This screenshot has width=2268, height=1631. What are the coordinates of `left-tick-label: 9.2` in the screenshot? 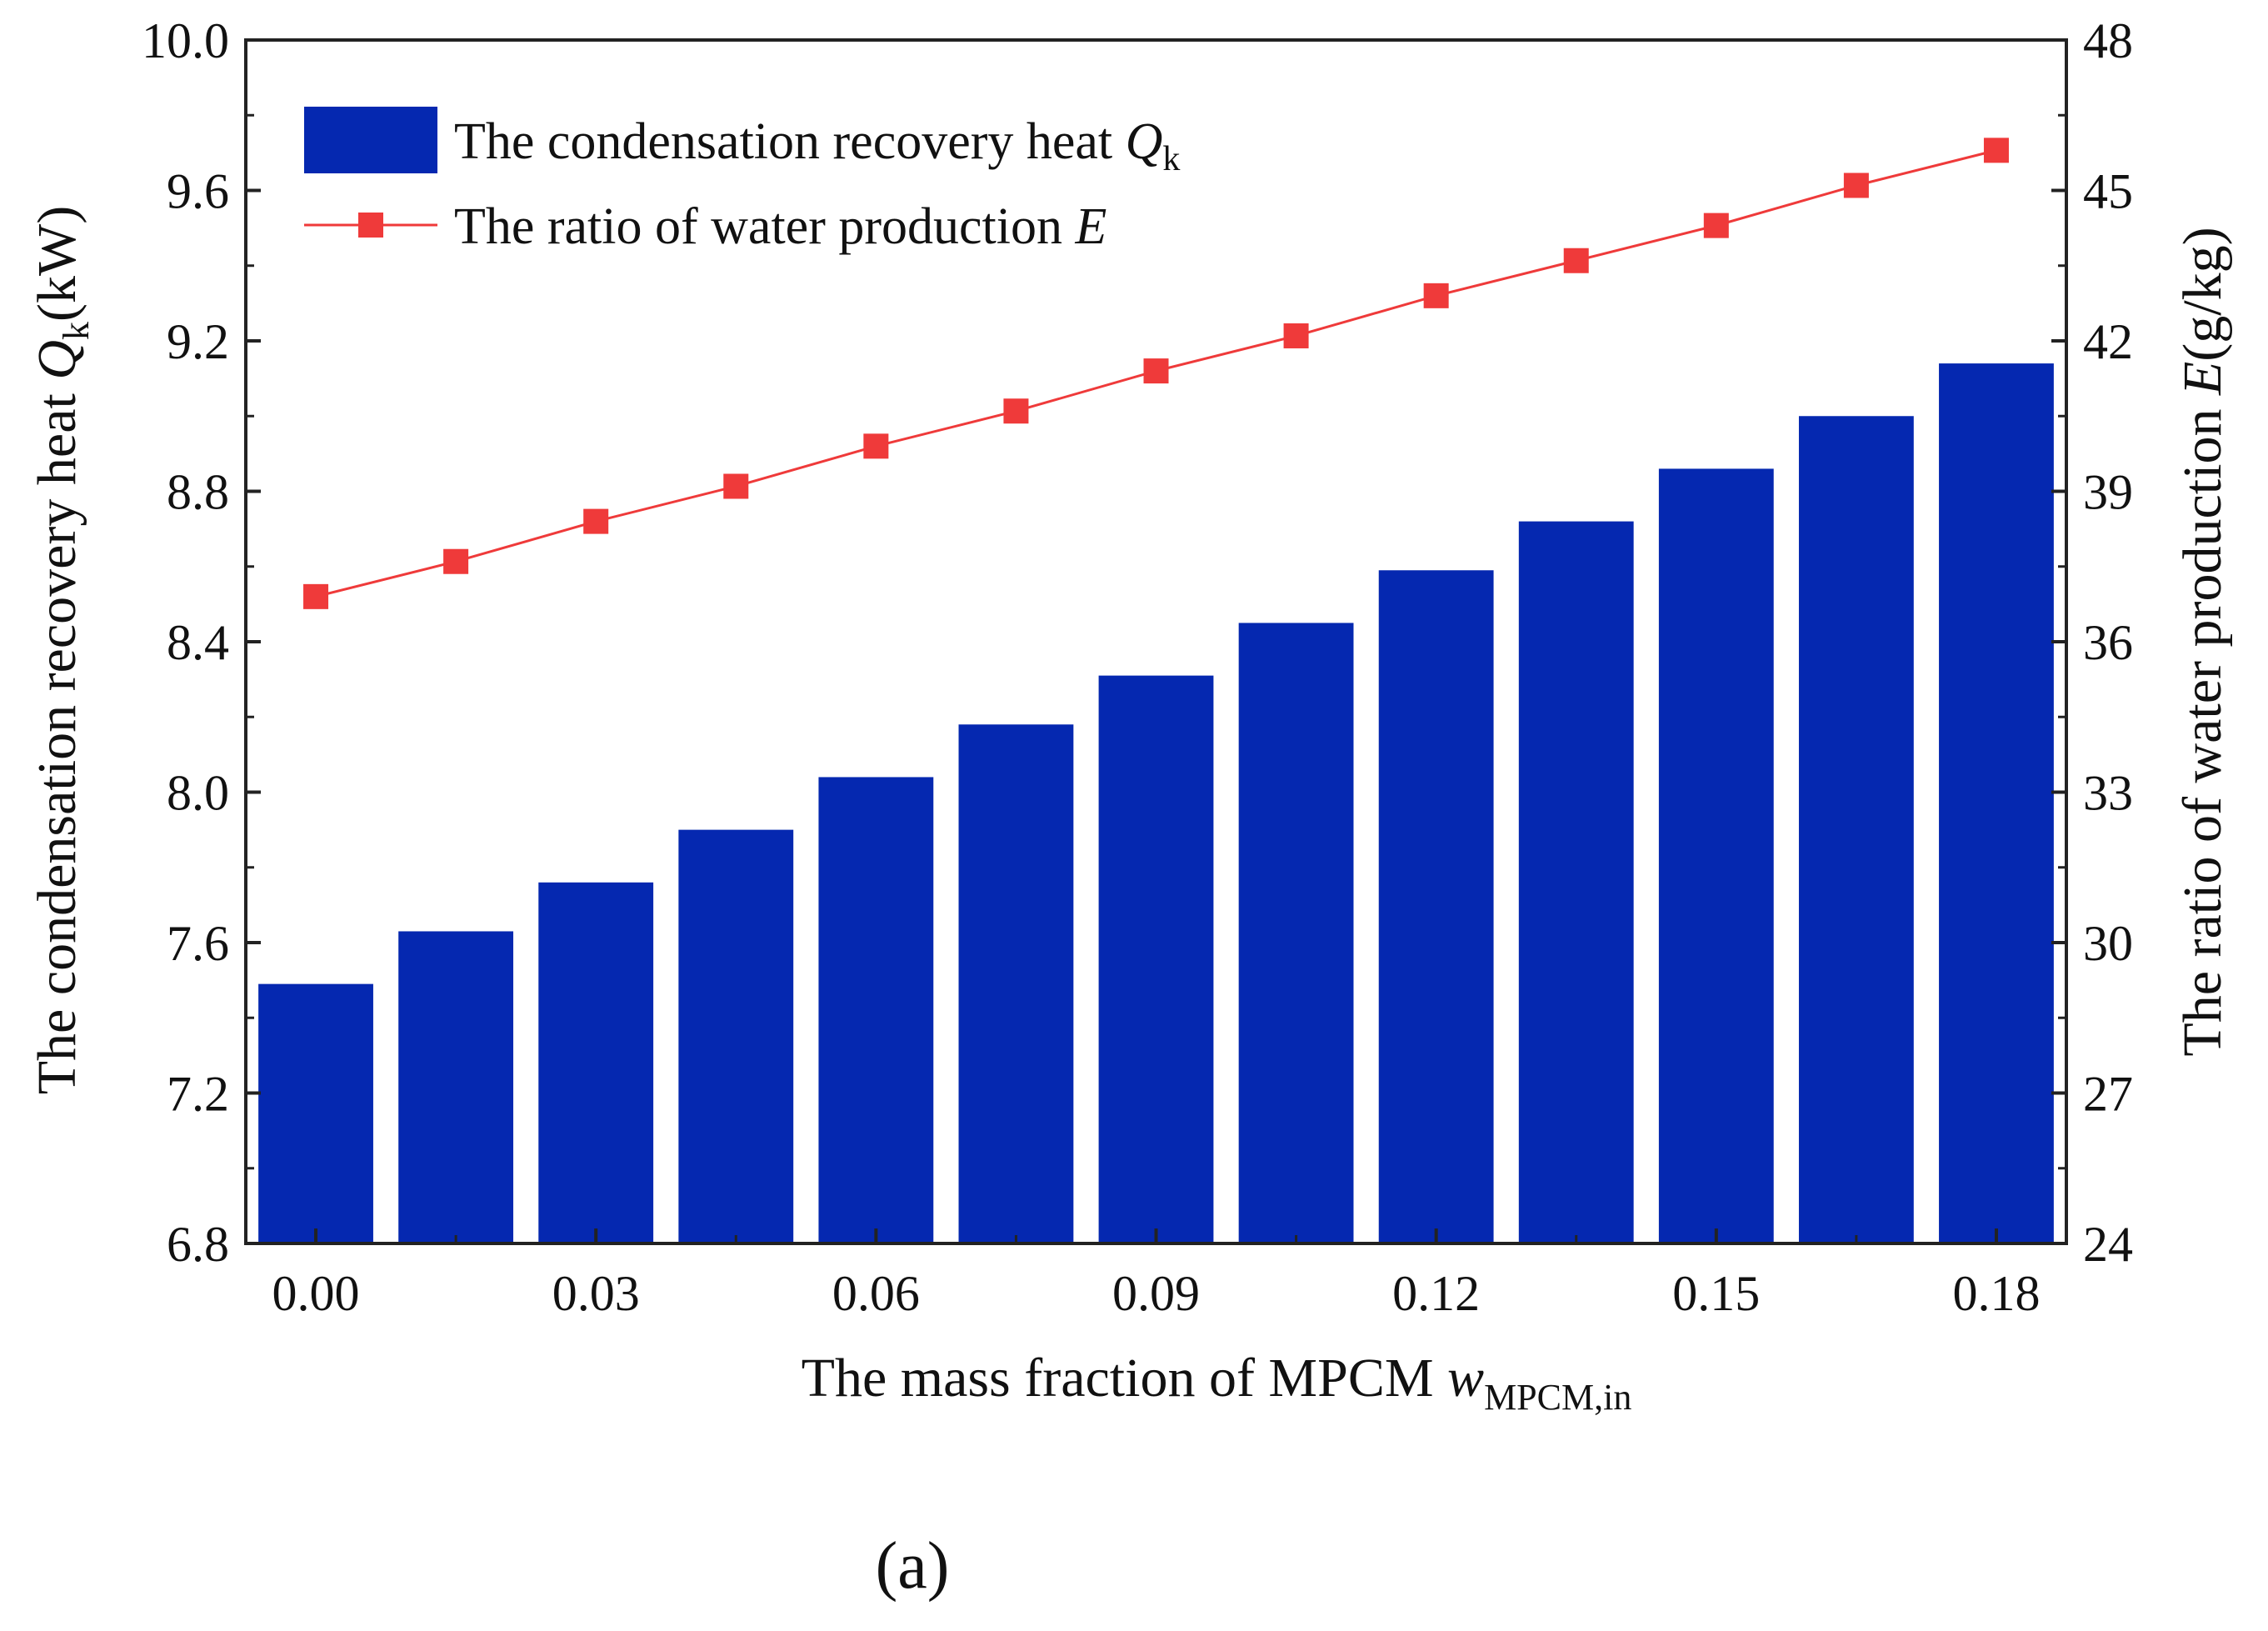 It's located at (198, 341).